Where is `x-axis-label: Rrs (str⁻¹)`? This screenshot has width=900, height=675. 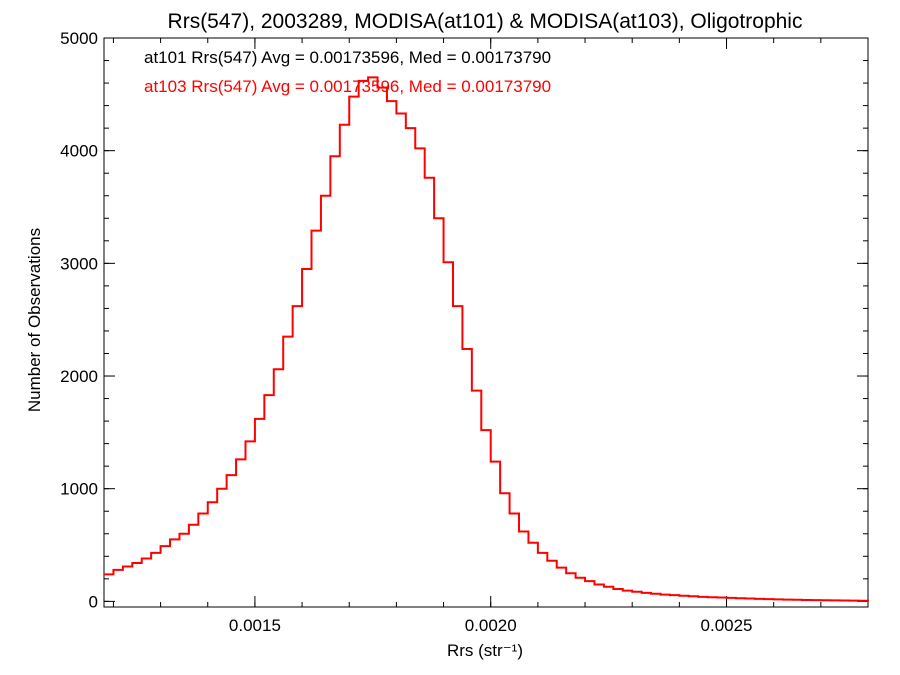
x-axis-label: Rrs (str⁻¹) is located at coordinates (485, 650).